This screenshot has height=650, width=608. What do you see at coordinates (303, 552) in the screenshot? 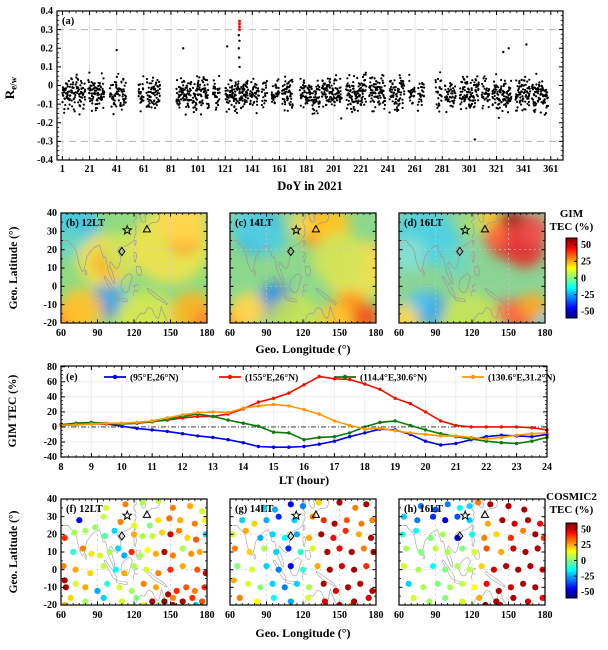
I see `cosmic2-dots` at bounding box center [303, 552].